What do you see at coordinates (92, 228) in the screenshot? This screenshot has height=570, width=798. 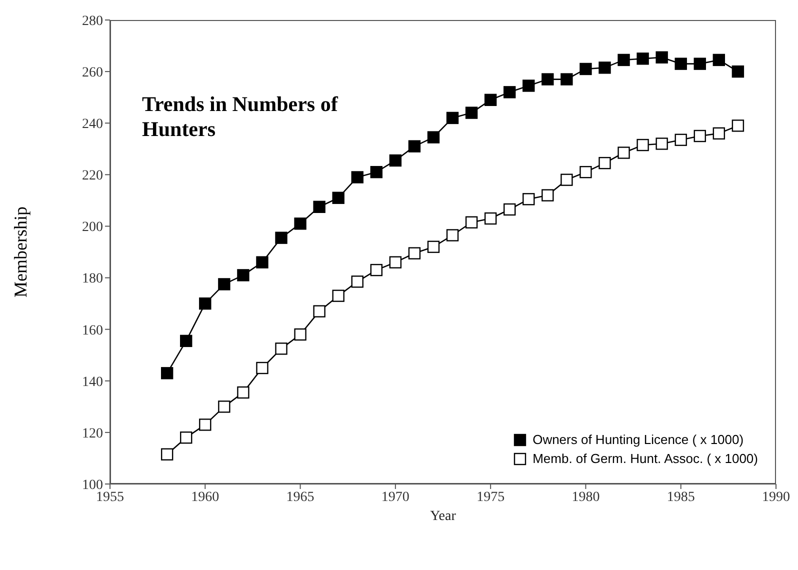 I see `y-tick-label: 200` at bounding box center [92, 228].